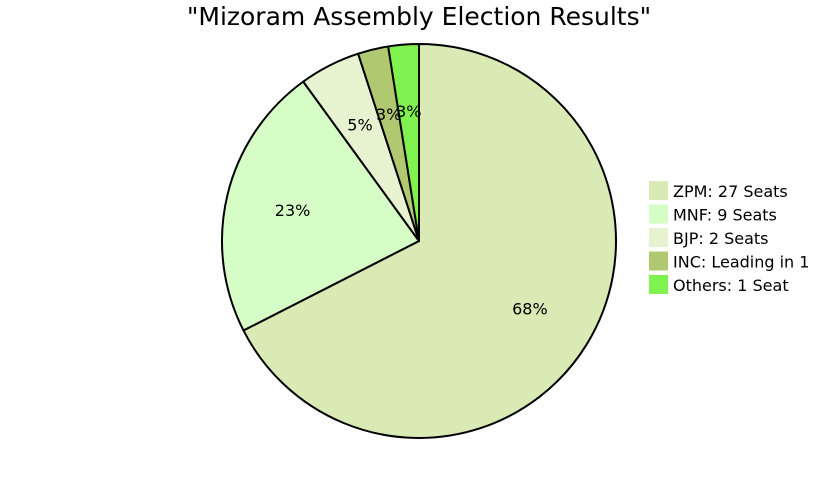 The width and height of the screenshot is (838, 481). I want to click on legend-label: ZPM: 27 Seats, so click(730, 191).